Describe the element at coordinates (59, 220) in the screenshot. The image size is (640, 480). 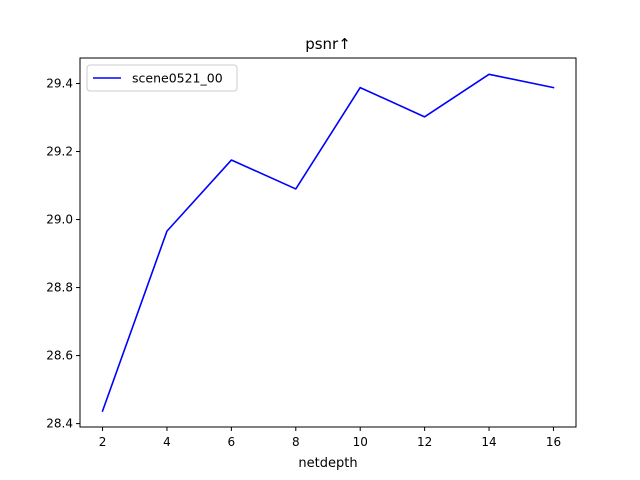
I see `y-tick-label: 29.0` at that location.